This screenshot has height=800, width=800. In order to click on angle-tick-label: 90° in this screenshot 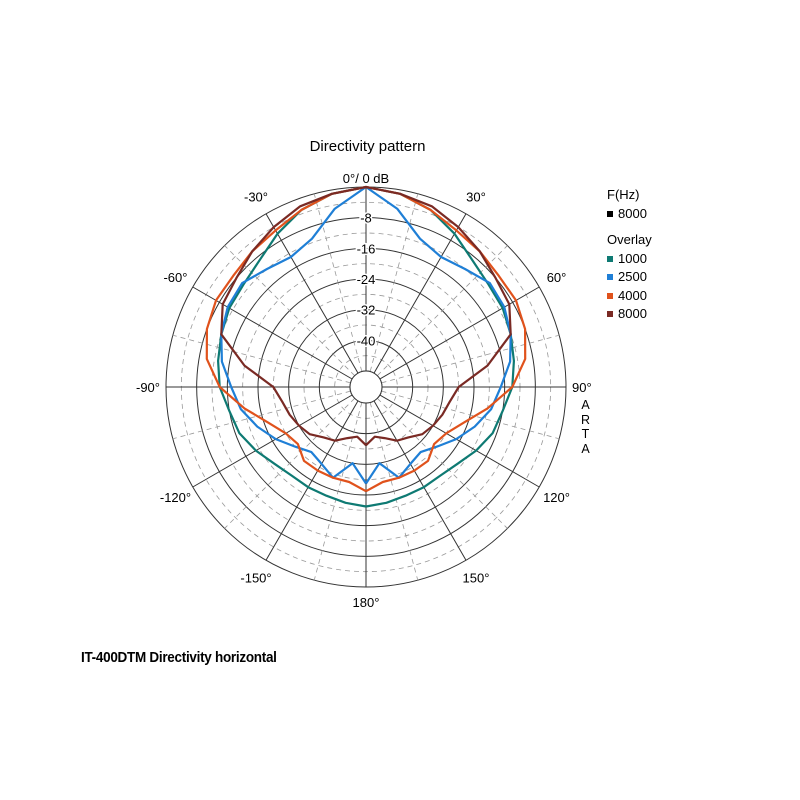, I will do `click(582, 387)`.